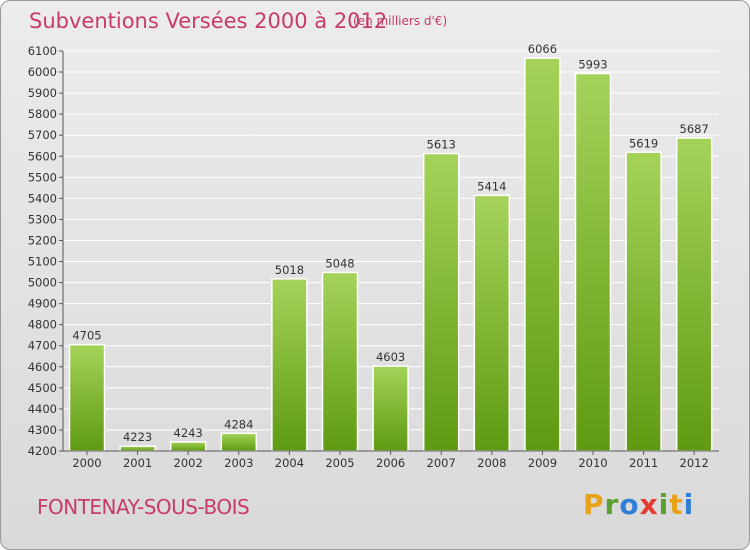 Image resolution: width=750 pixels, height=550 pixels. What do you see at coordinates (694, 294) in the screenshot?
I see `bar-2012` at bounding box center [694, 294].